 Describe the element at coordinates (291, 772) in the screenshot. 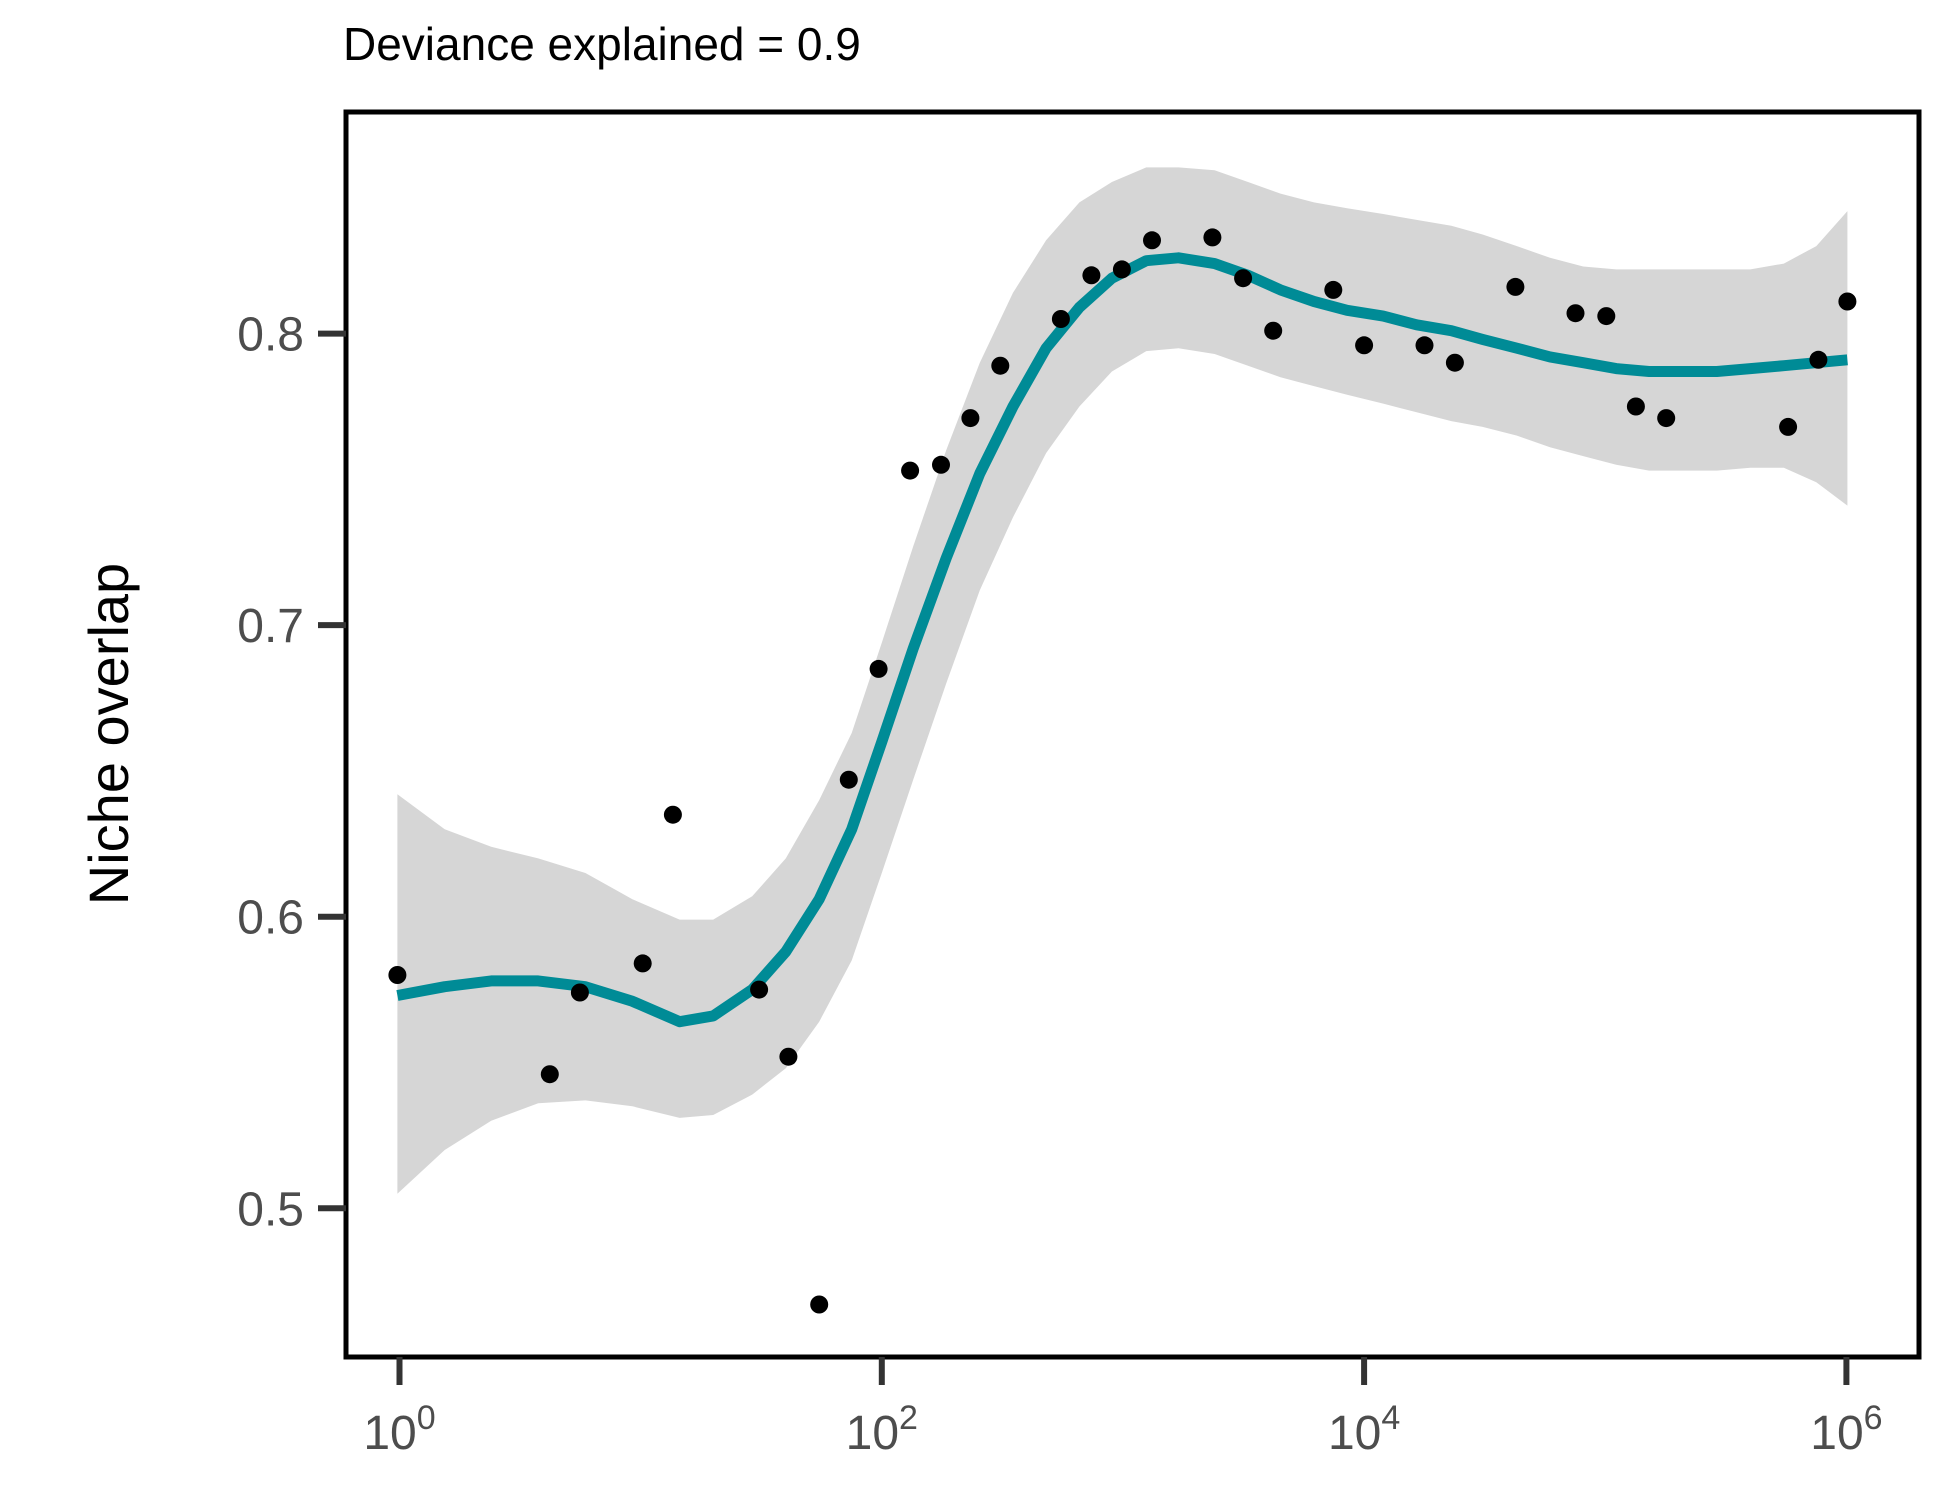

I see `y-axis: 0.5 0.6 0.7 0.8` at that location.